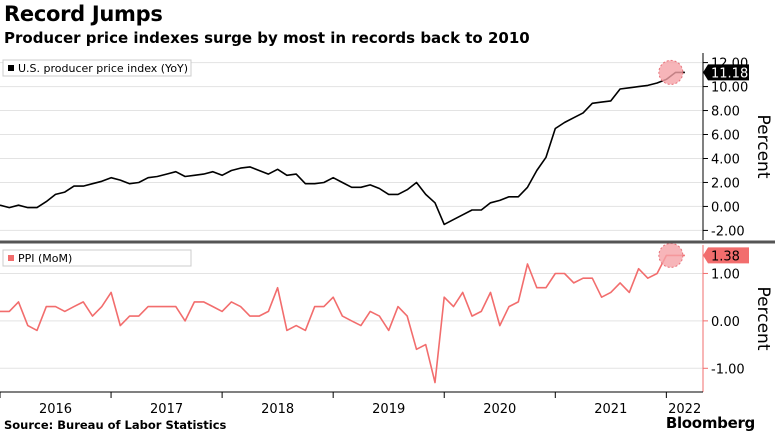 The height and width of the screenshot is (435, 775). I want to click on y-tick-label: 10.00, so click(729, 88).